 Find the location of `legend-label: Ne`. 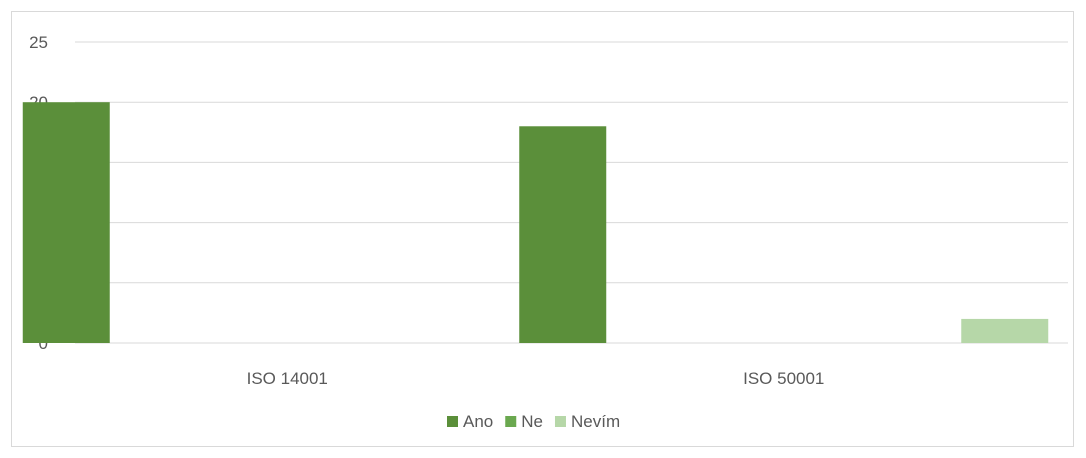

legend-label: Ne is located at coordinates (532, 421).